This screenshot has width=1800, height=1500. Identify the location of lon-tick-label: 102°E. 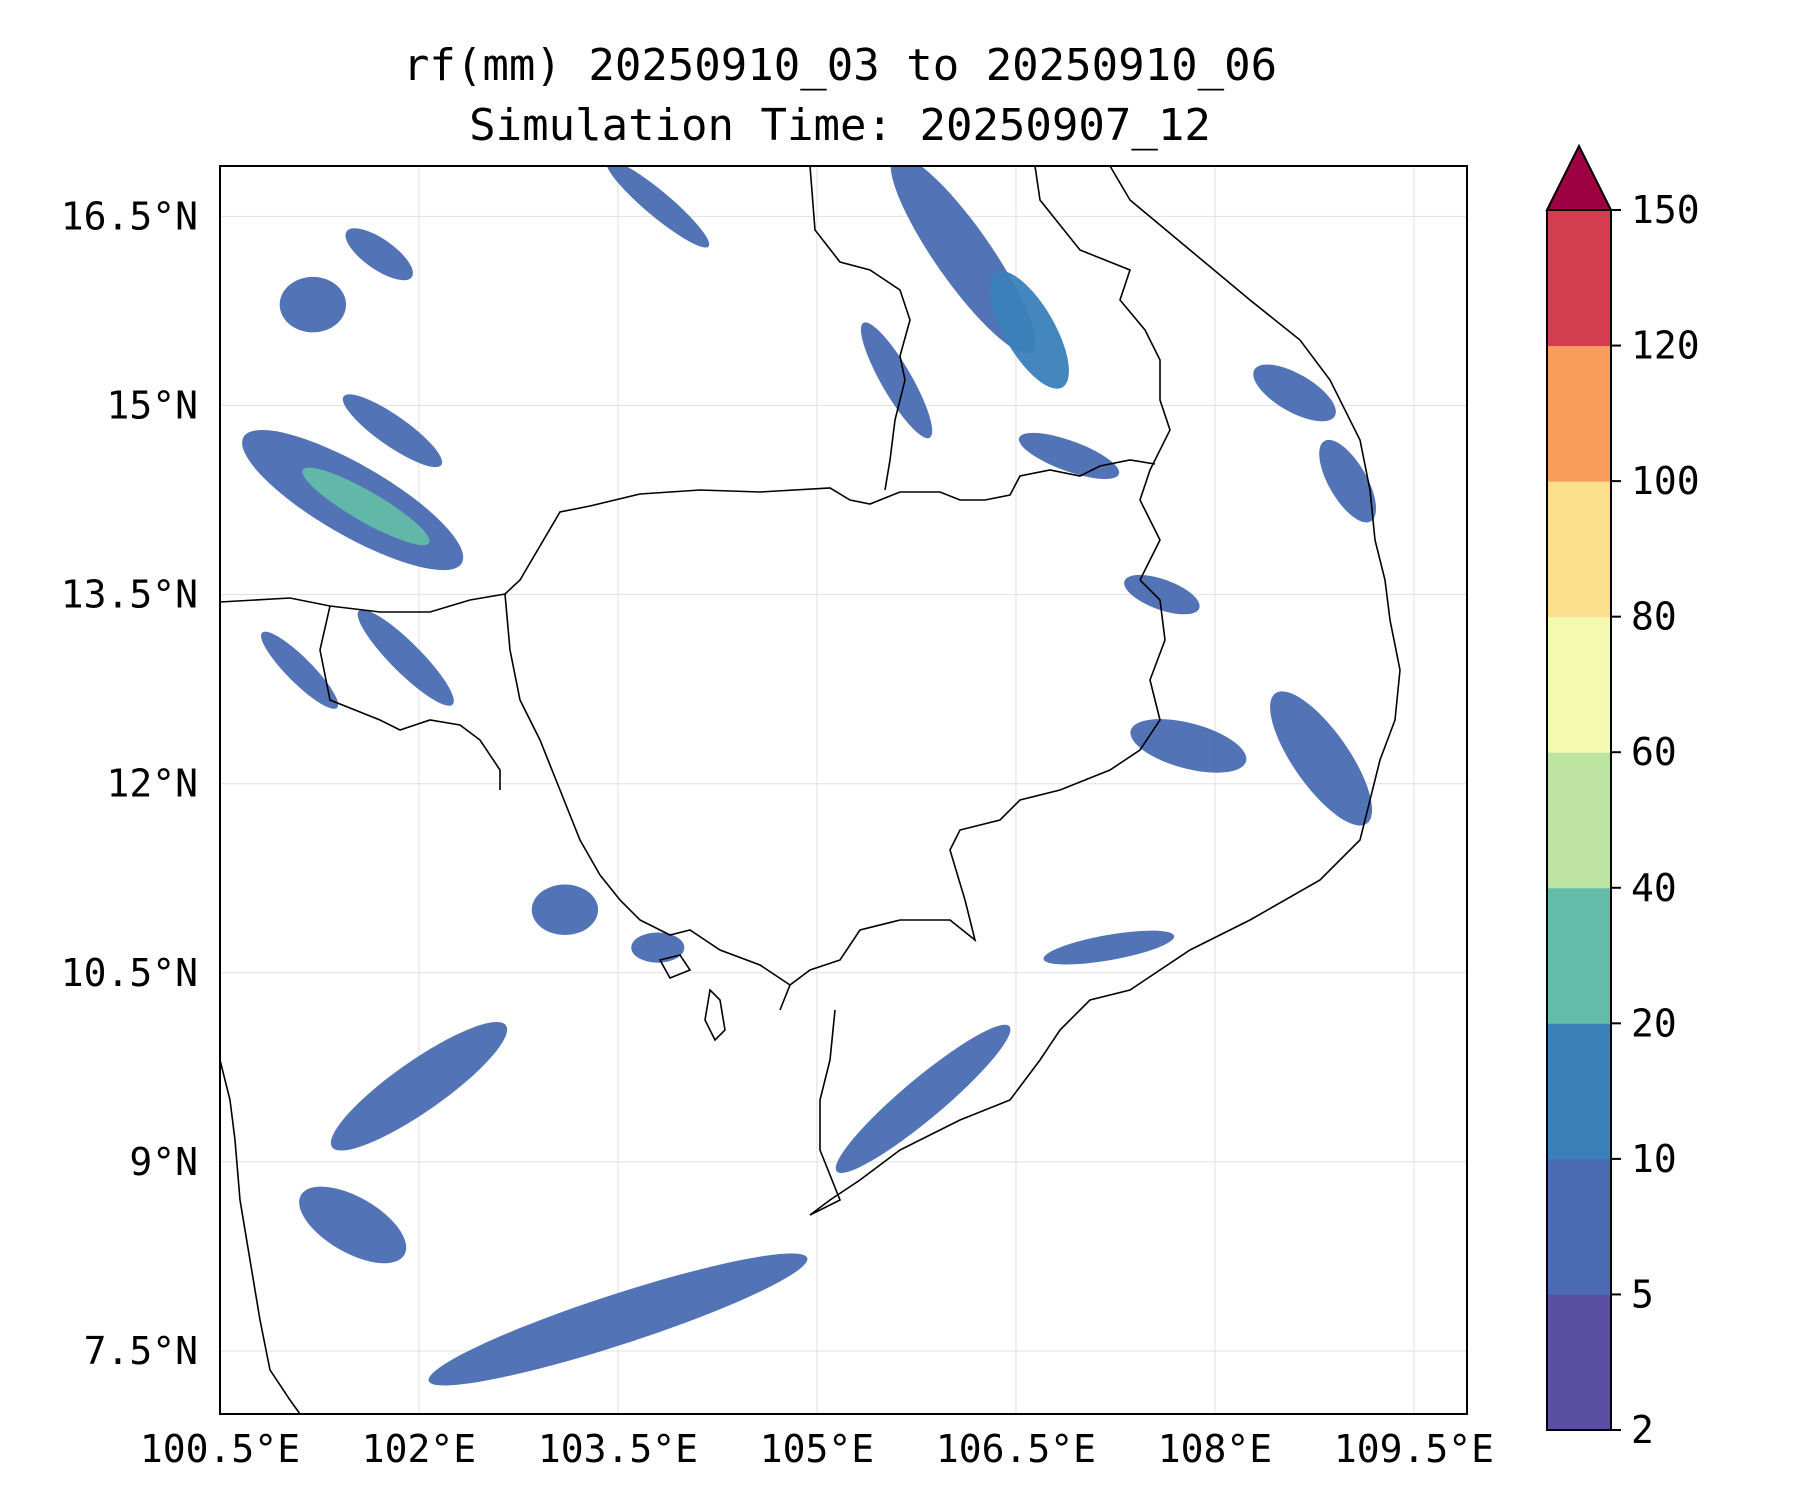
(419, 1449).